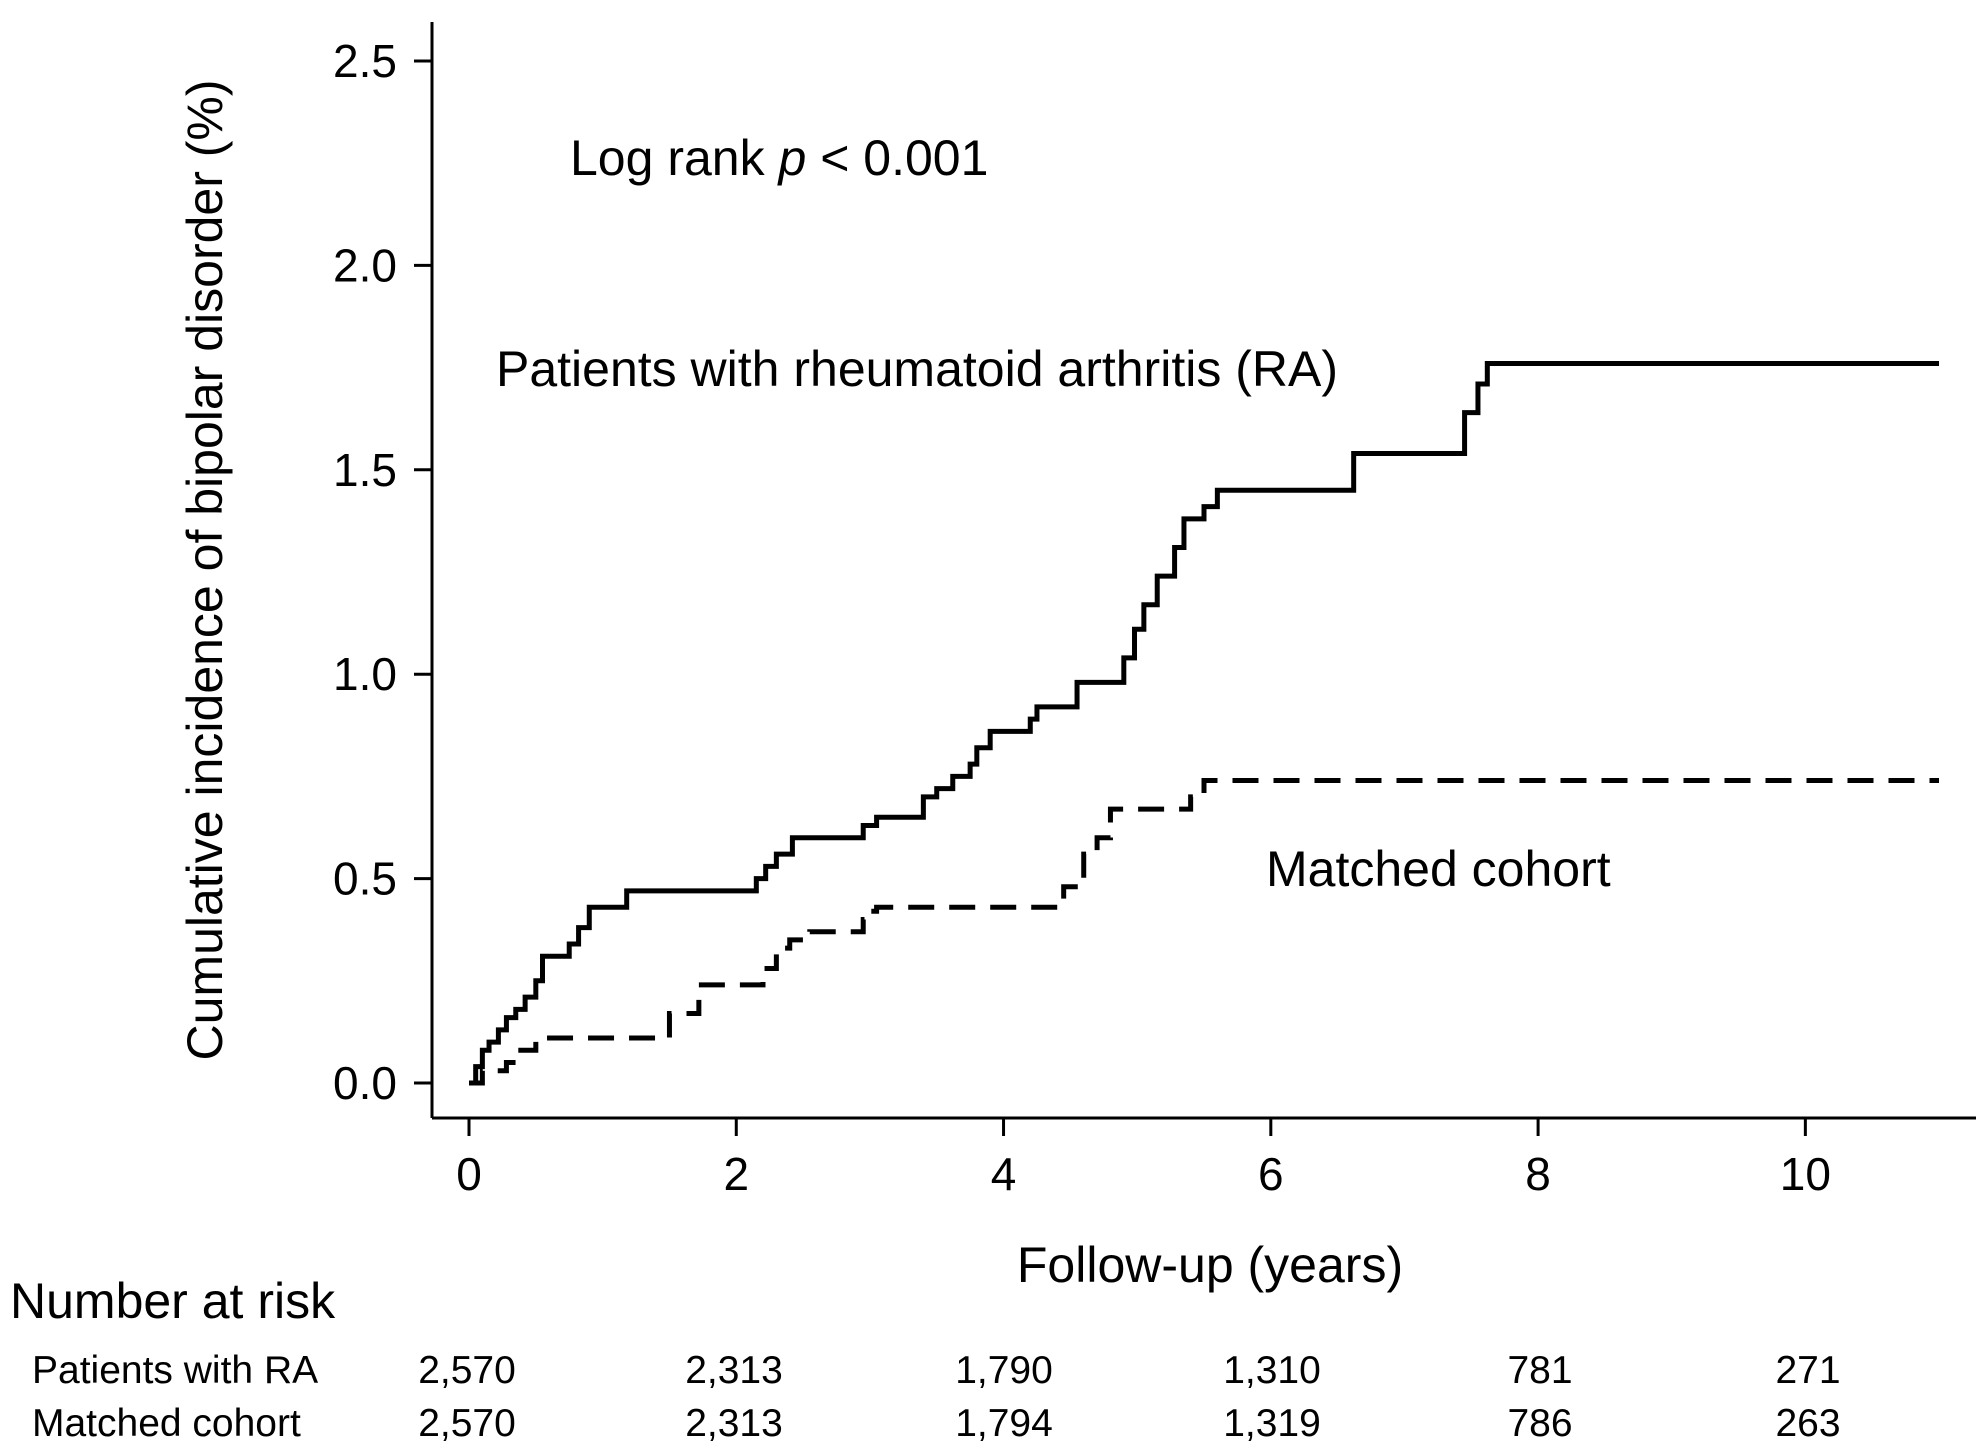 The width and height of the screenshot is (1982, 1448). I want to click on x-ticks: 0 2 4 6 8 10, so click(1143, 1159).